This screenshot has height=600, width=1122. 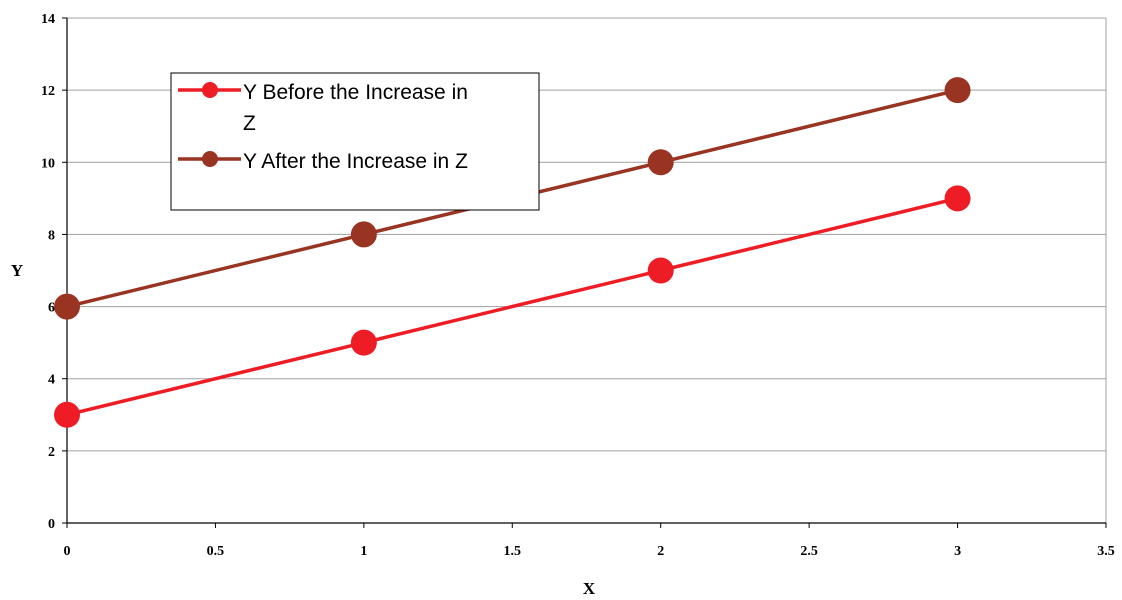 What do you see at coordinates (513, 551) in the screenshot?
I see `x-tick-label: 1.5` at bounding box center [513, 551].